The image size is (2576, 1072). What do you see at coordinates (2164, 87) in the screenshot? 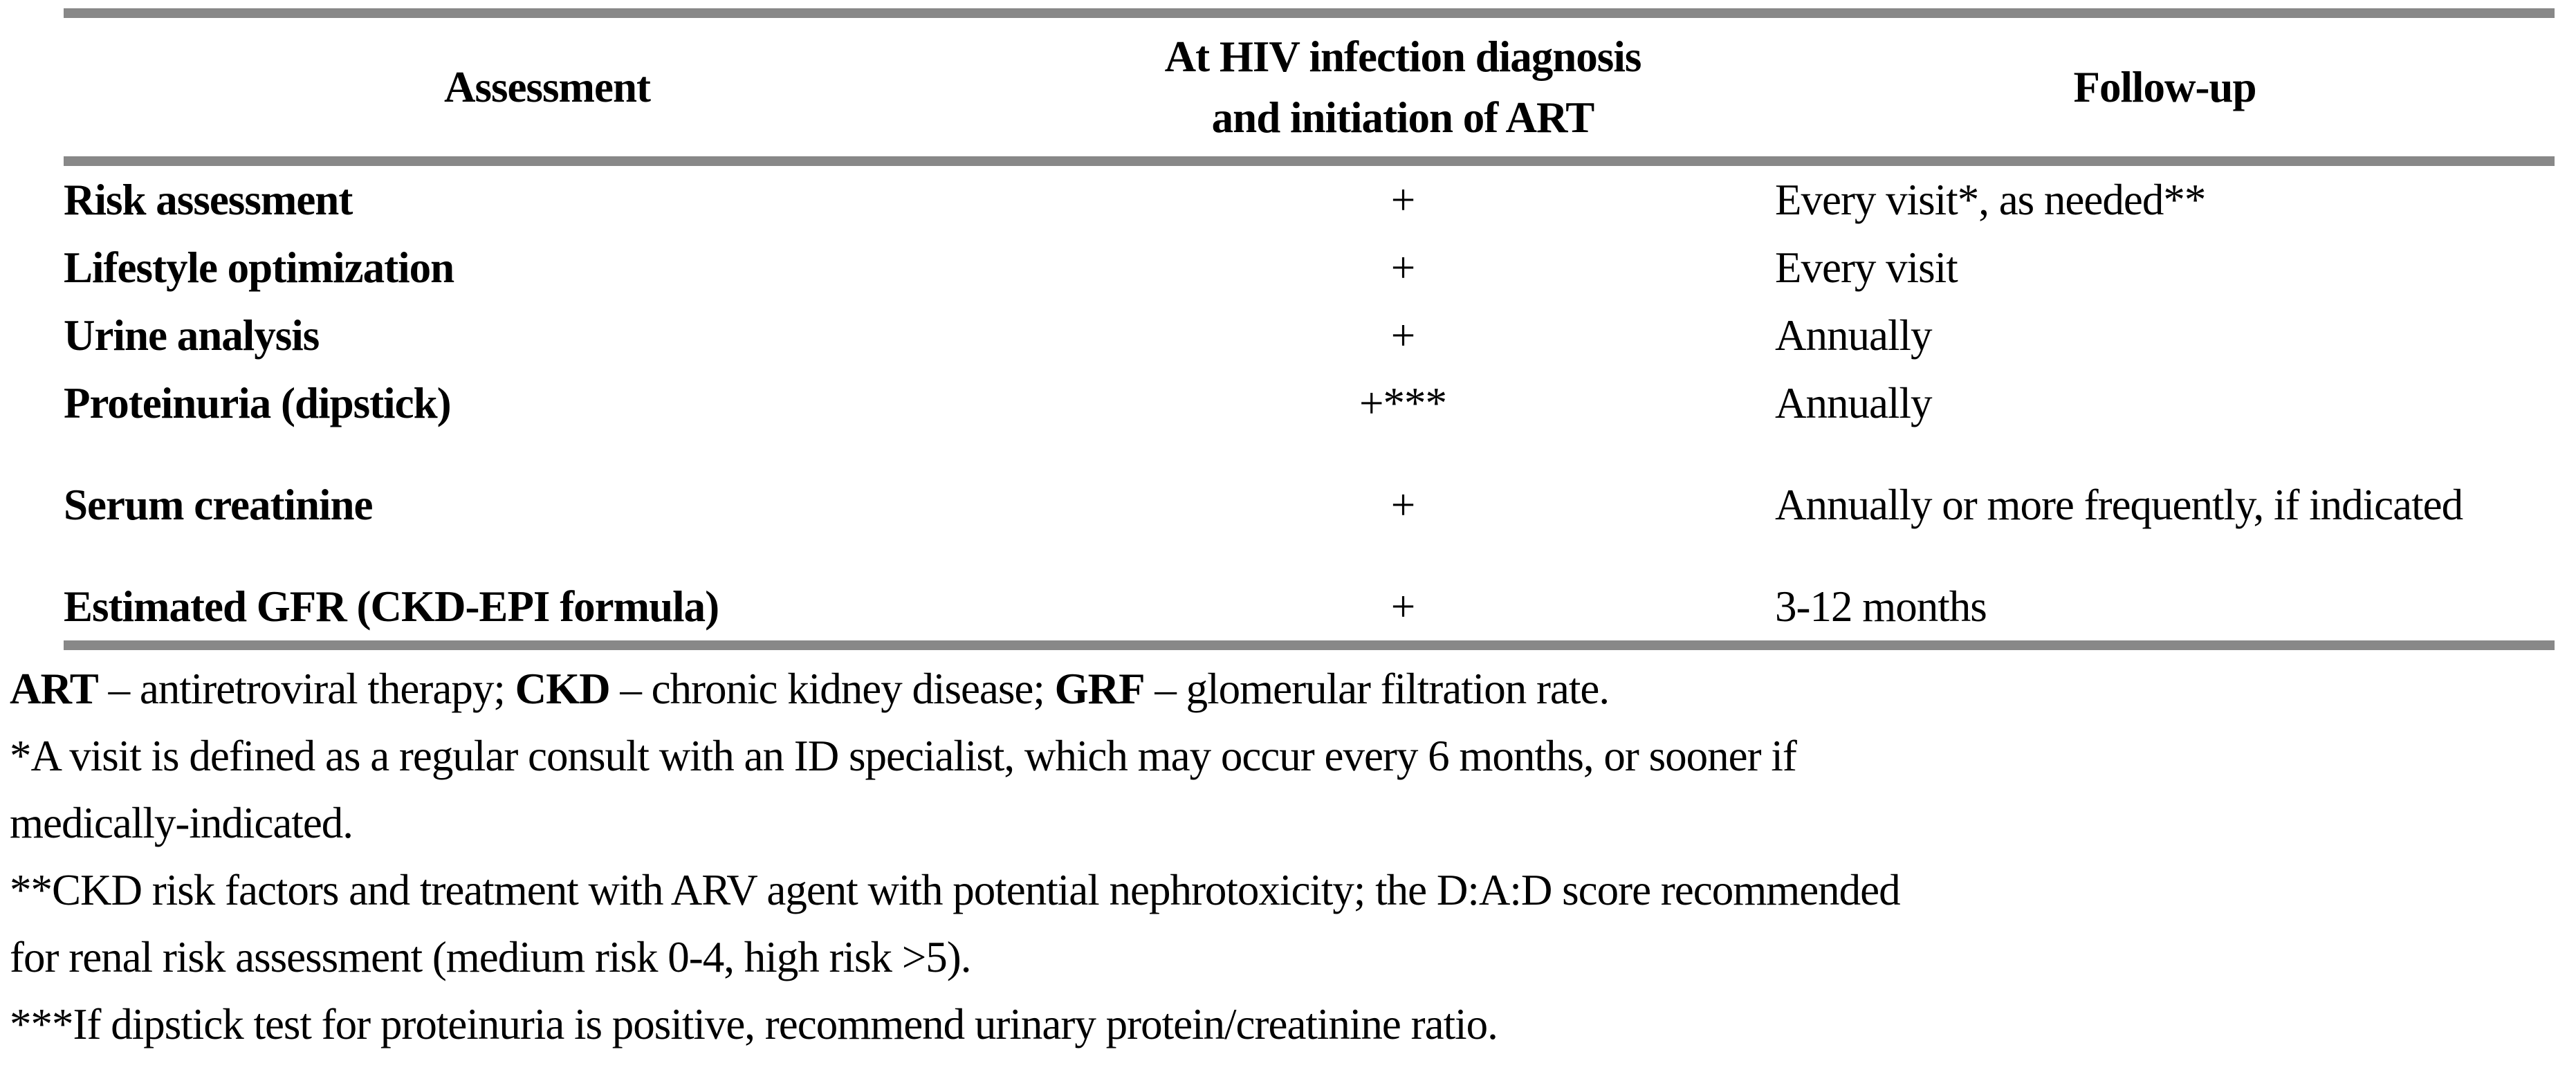
I see `header-follow-up-label: Follow-up` at bounding box center [2164, 87].